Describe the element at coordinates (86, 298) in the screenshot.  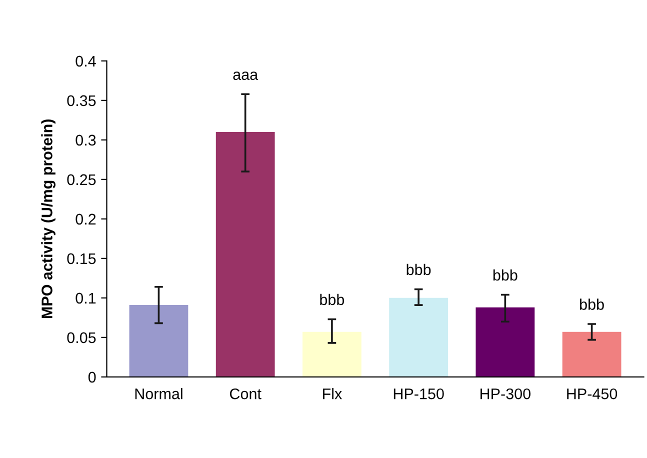
I see `y-tick-label: 0.1` at that location.